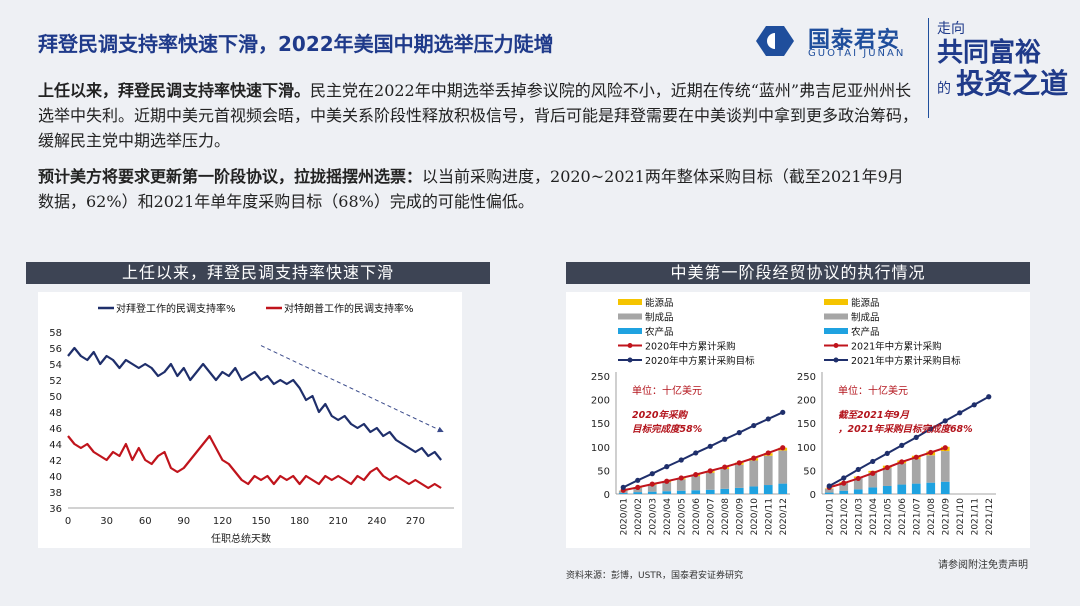 The width and height of the screenshot is (1080, 606). What do you see at coordinates (55, 365) in the screenshot?
I see `y-tick-label: 54` at bounding box center [55, 365].